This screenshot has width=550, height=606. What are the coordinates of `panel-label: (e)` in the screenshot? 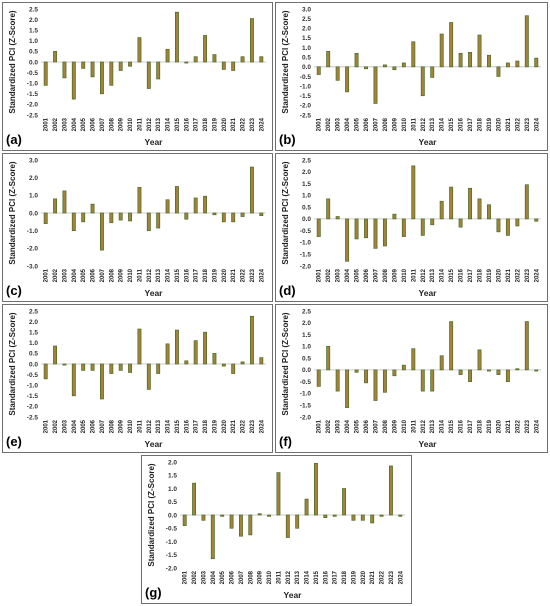 It's located at (14, 441).